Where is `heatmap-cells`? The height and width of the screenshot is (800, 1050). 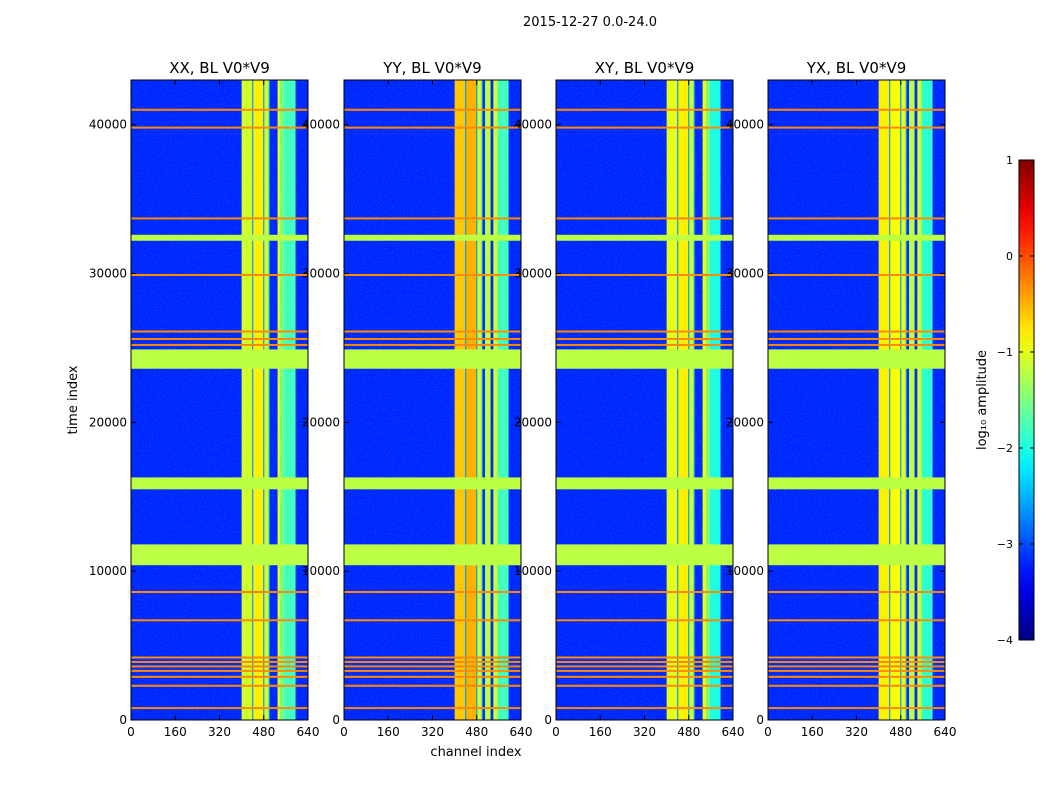
heatmap-cells is located at coordinates (432, 400).